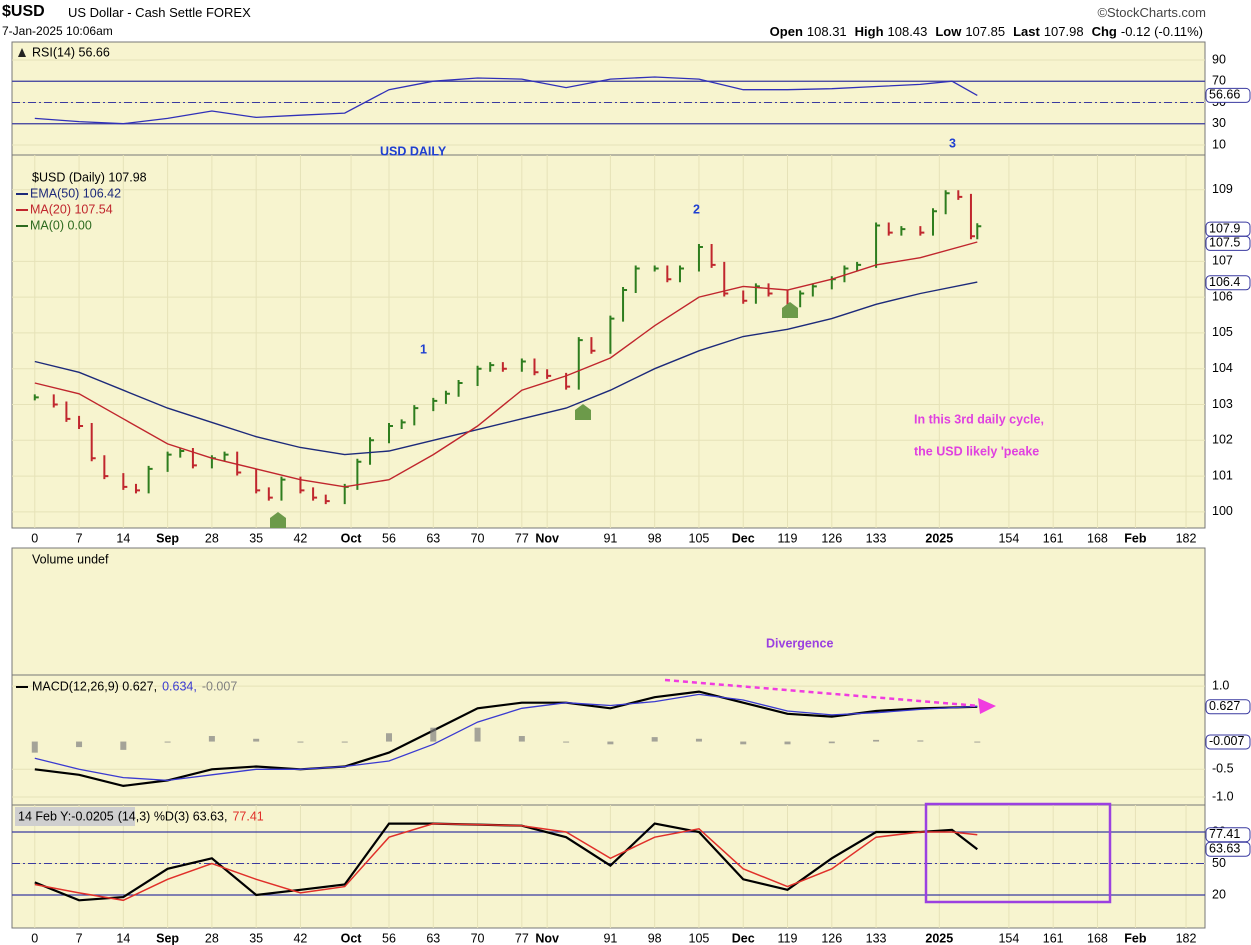 The width and height of the screenshot is (1251, 945). I want to click on quote-value: 107.85, so click(985, 31).